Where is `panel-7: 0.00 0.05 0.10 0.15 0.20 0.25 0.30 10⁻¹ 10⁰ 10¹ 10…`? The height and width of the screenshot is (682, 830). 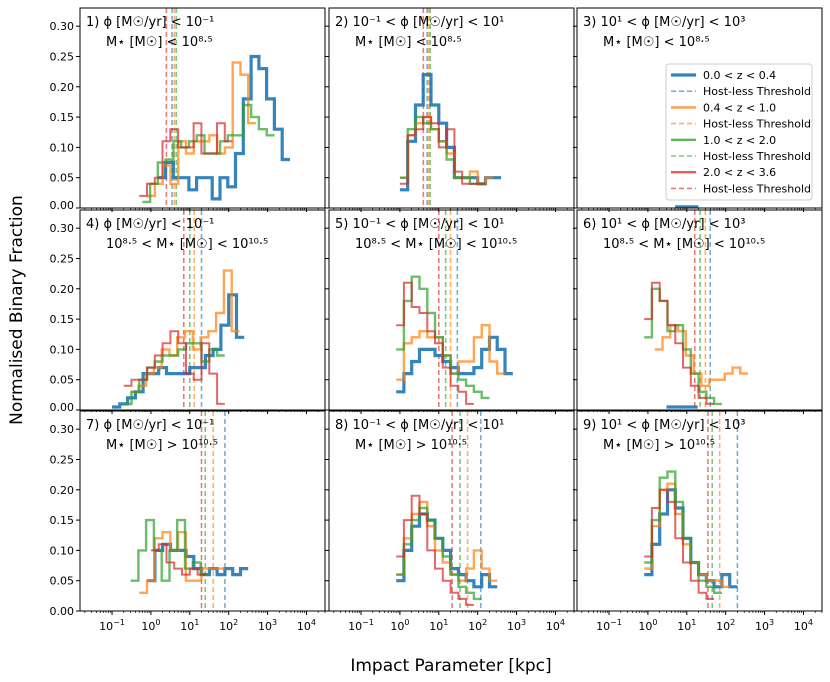
panel-7: 0.00 0.05 0.10 0.15 0.20 0.25 0.30 10⁻¹ 10⁰ 10¹ 10… is located at coordinates (188, 521).